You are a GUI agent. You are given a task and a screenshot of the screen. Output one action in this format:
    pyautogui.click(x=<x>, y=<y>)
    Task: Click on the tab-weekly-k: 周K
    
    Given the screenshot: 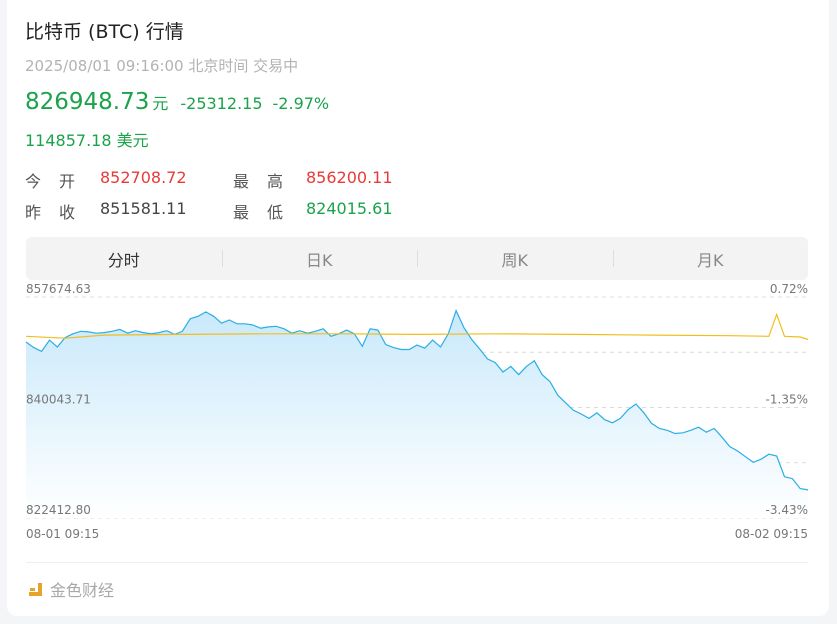 What is the action you would take?
    pyautogui.click(x=515, y=258)
    